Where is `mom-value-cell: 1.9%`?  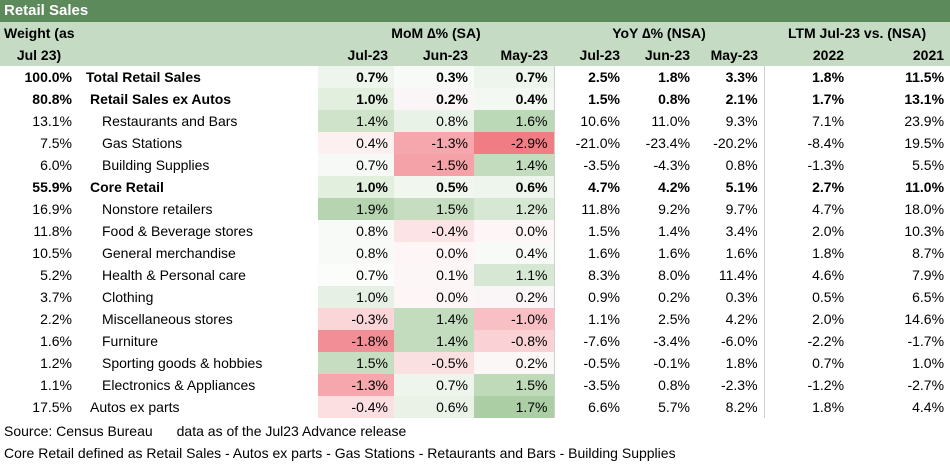 mom-value-cell: 1.9% is located at coordinates (356, 209).